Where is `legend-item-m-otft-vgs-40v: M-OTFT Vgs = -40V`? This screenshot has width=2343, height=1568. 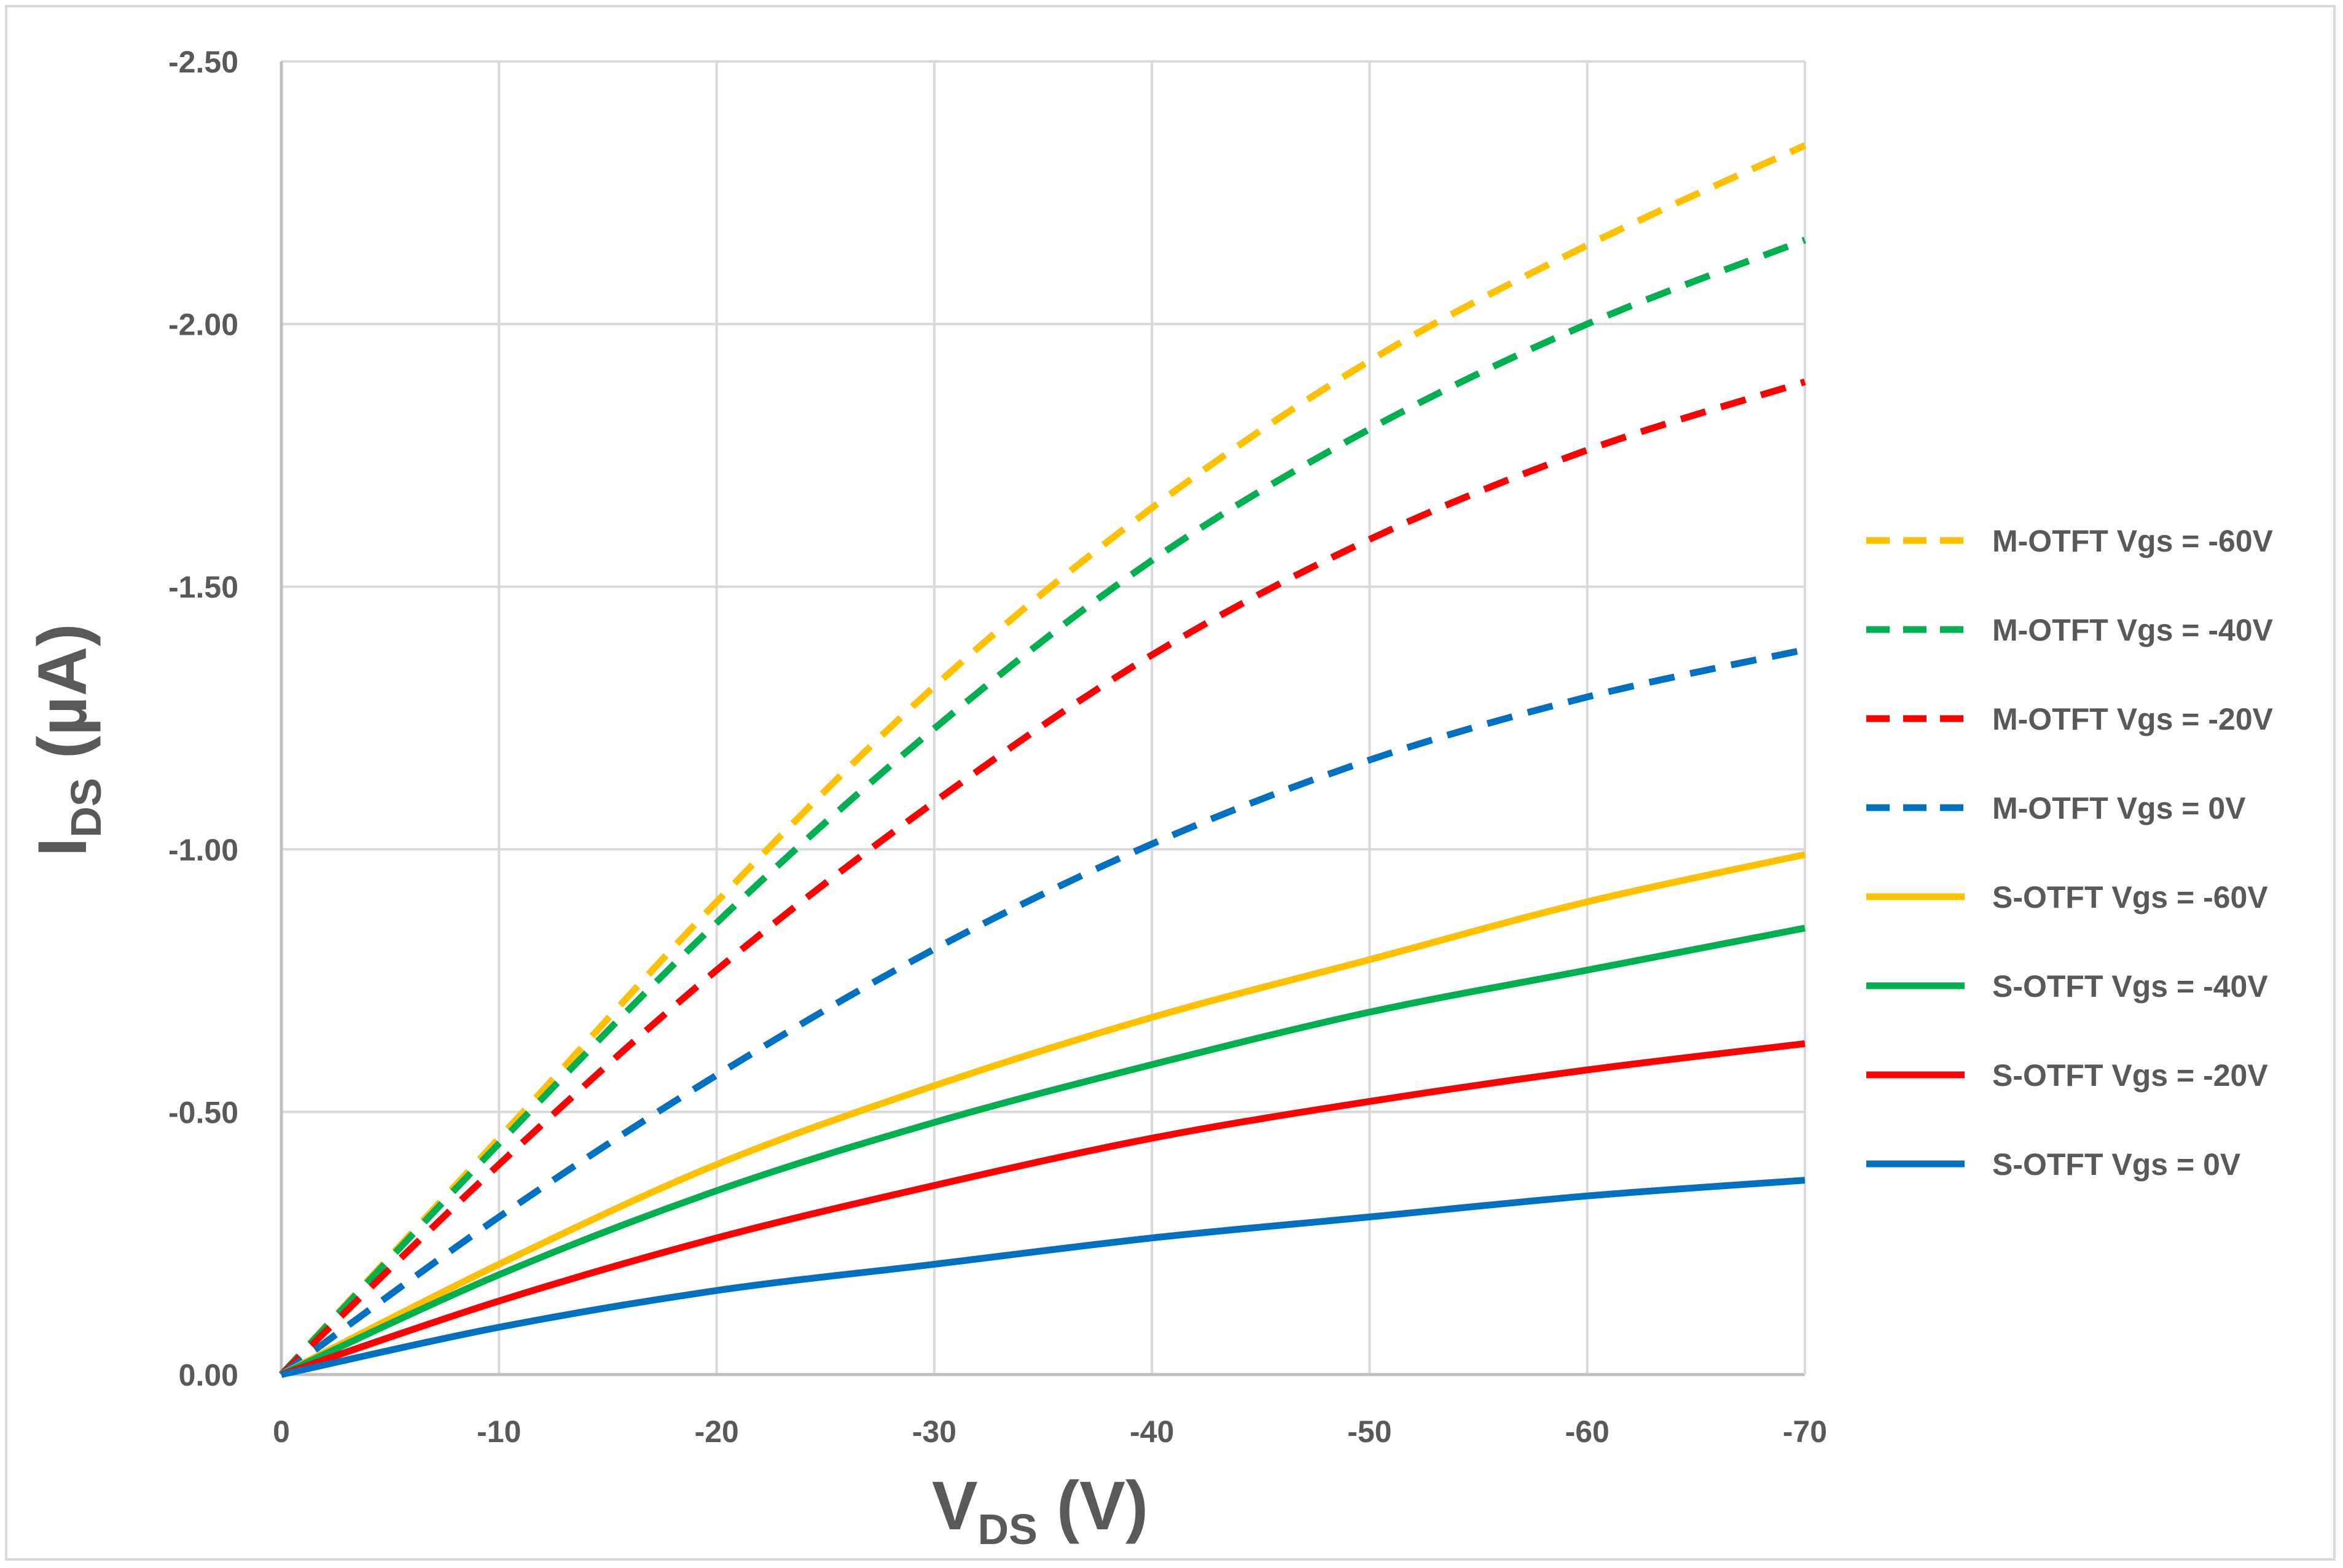 legend-item-m-otft-vgs-40v: M-OTFT Vgs = -40V is located at coordinates (2070, 630).